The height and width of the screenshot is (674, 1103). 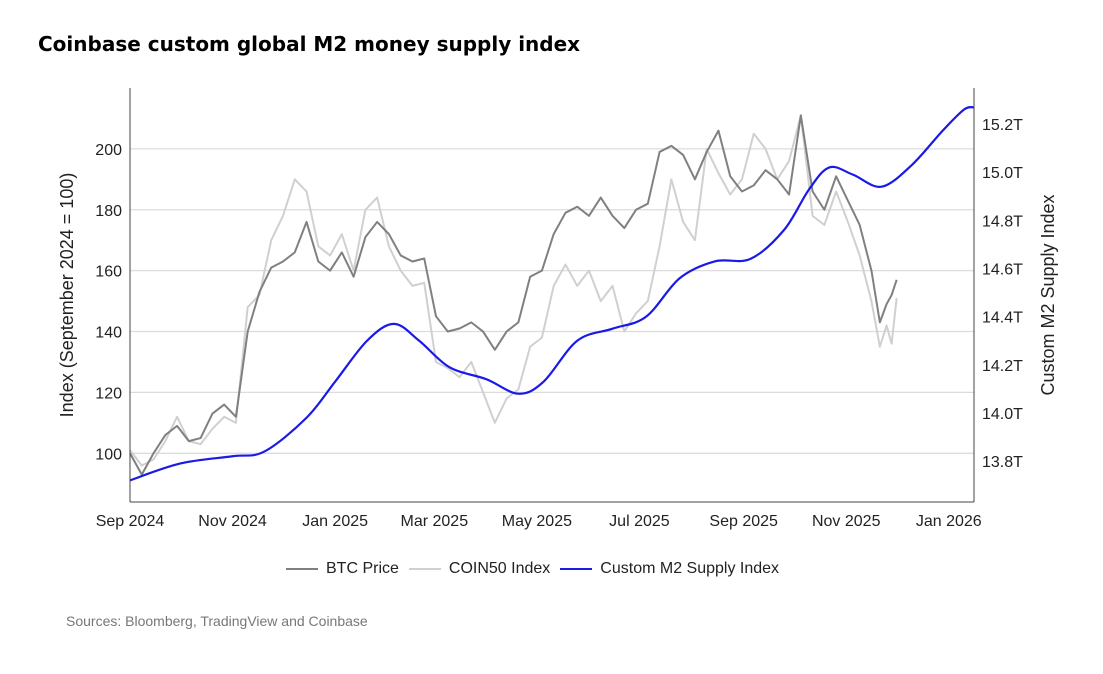 What do you see at coordinates (576, 569) in the screenshot?
I see `legend-swatch-m2` at bounding box center [576, 569].